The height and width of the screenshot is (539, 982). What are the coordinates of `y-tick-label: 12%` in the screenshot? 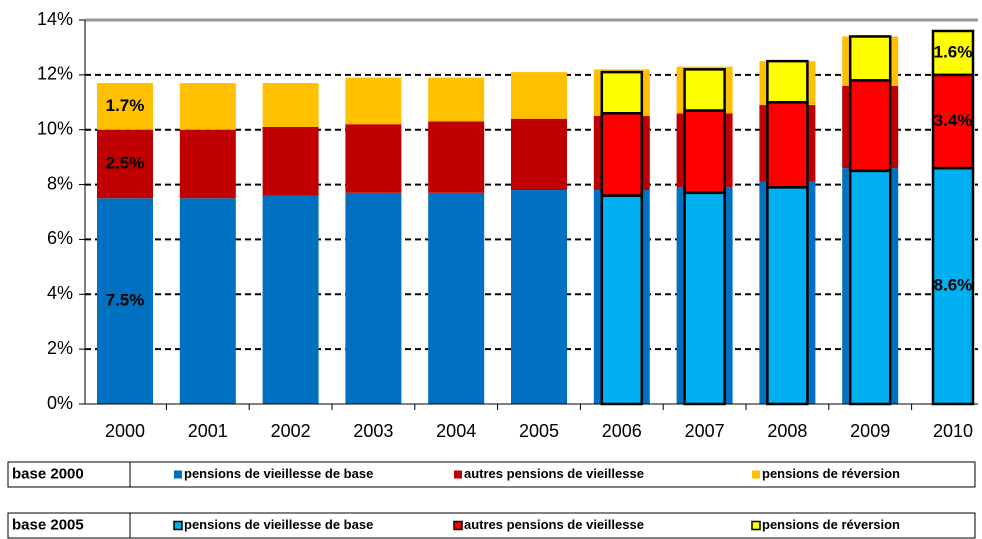 It's located at (55, 74).